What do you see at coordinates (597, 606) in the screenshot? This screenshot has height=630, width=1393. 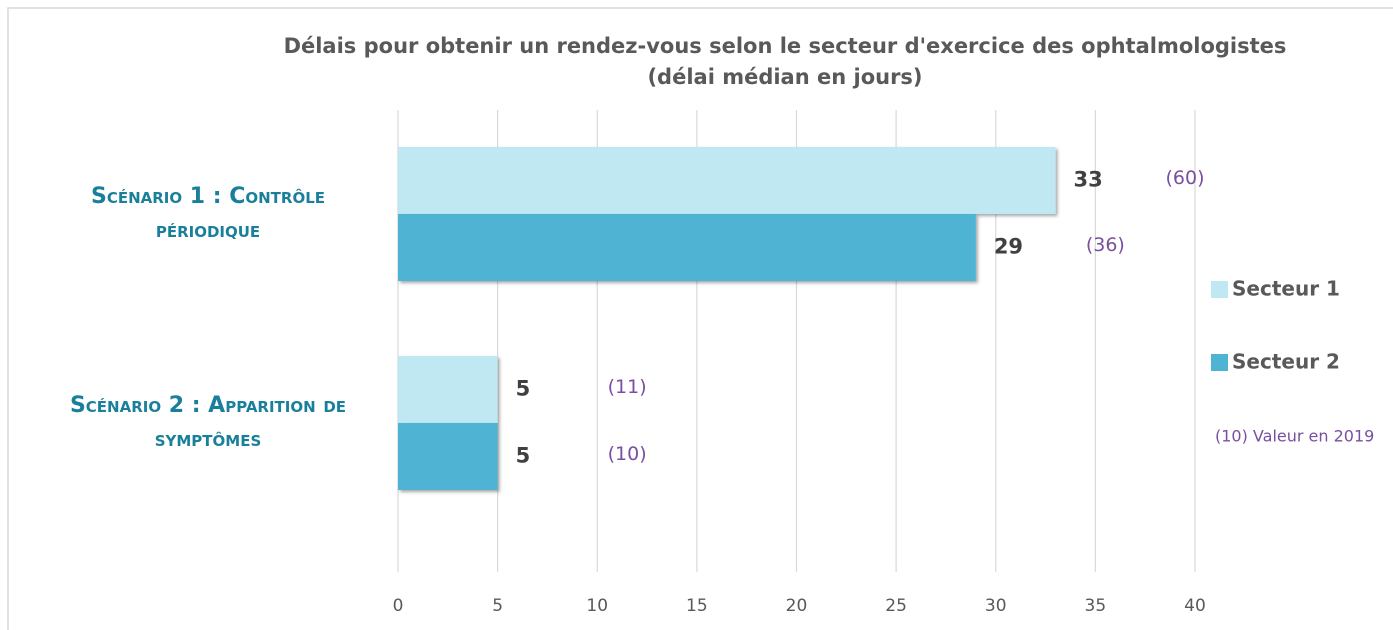 I see `x-tick-label: 10` at bounding box center [597, 606].